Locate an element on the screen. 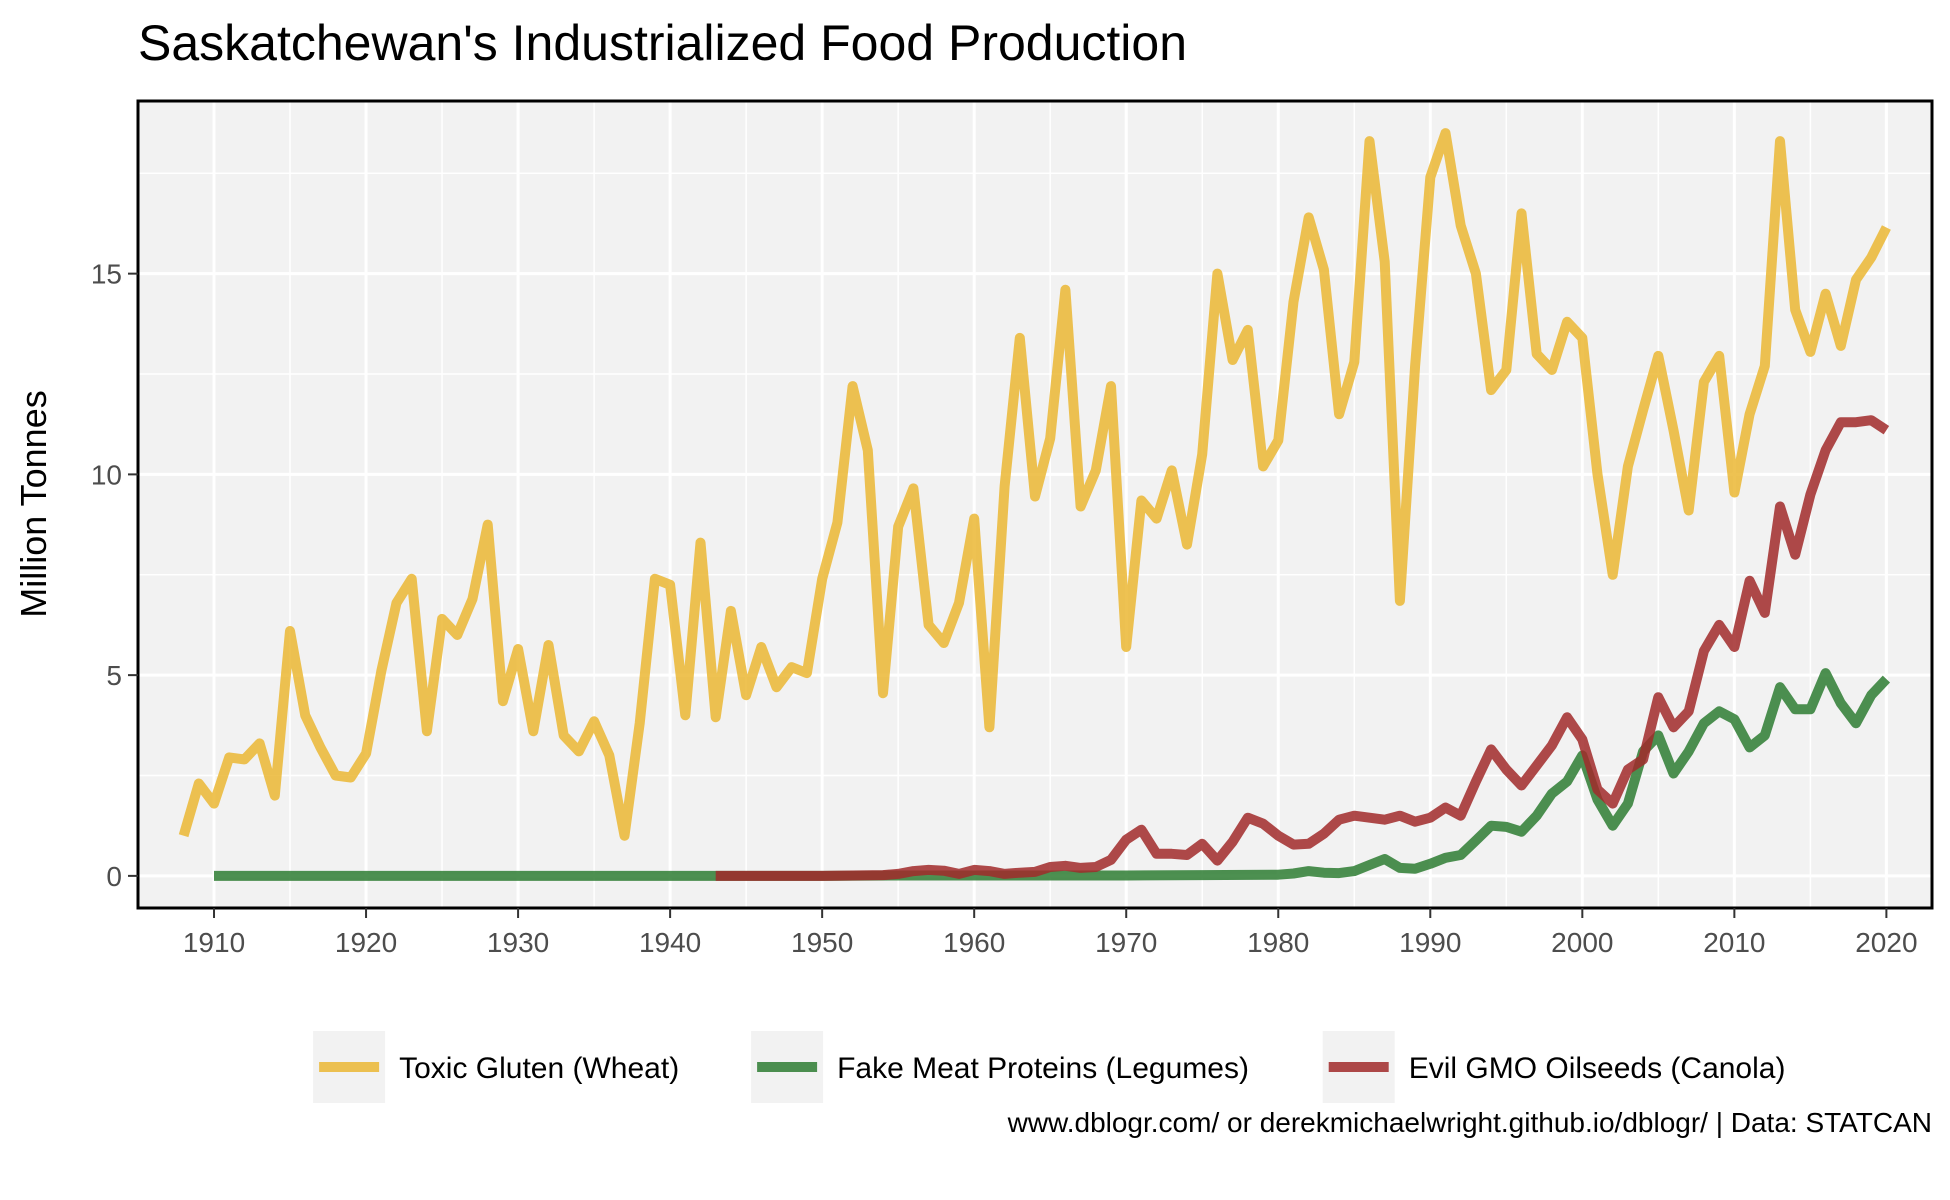 The image size is (1950, 1200). y-tick-label: 5 is located at coordinates (114, 675).